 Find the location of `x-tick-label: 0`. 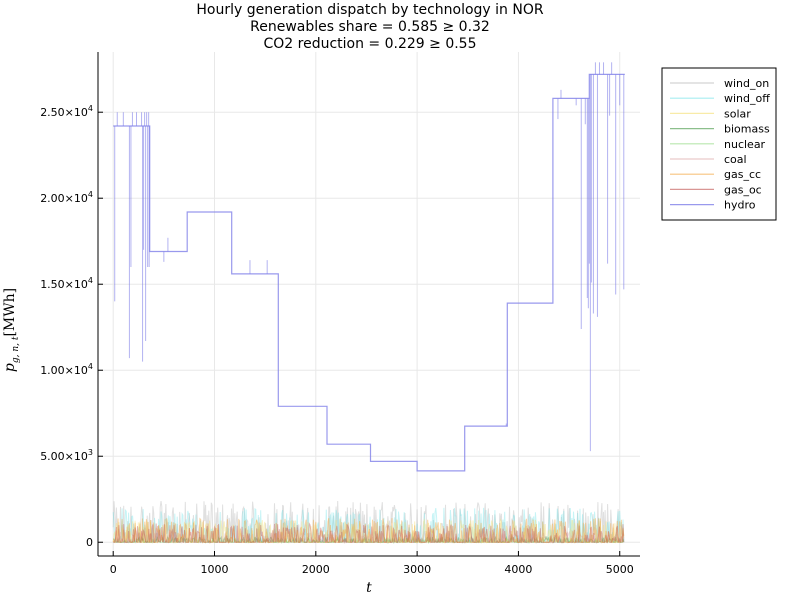

x-tick-label: 0 is located at coordinates (113, 569).